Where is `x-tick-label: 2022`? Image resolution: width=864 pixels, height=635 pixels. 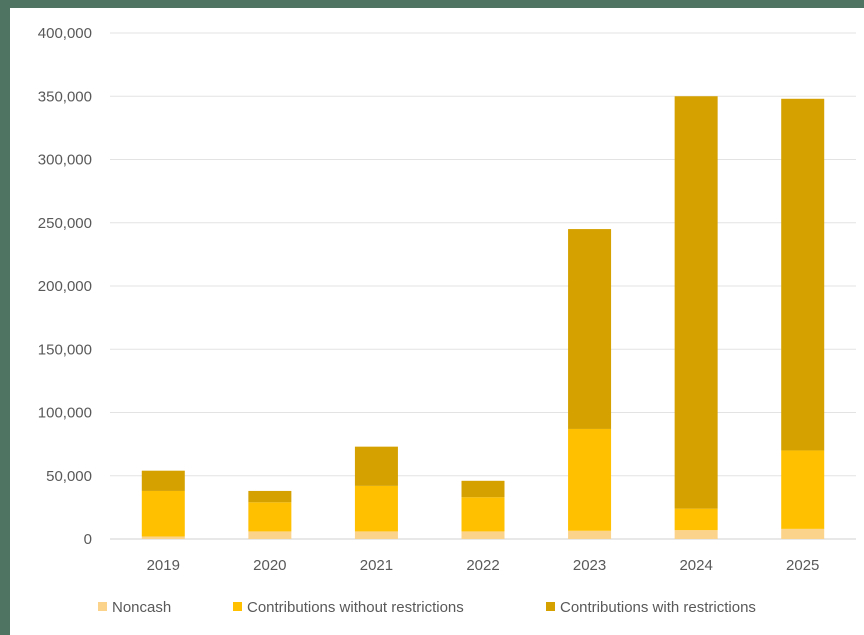
x-tick-label: 2022 is located at coordinates (482, 565).